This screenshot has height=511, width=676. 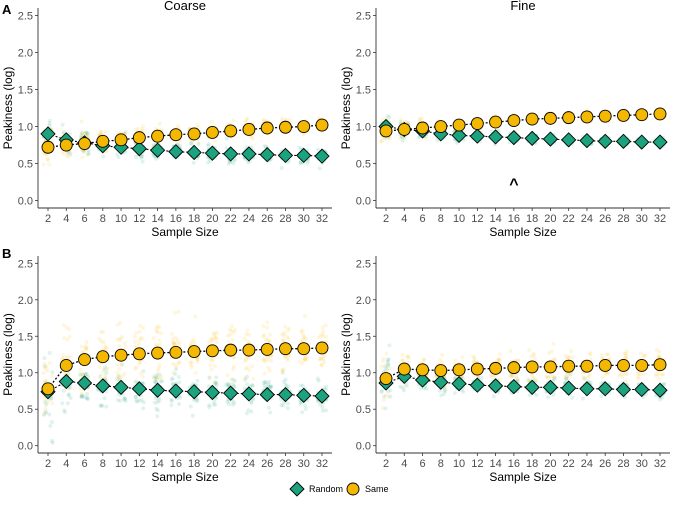 I want to click on y-tick-label: 0.5, so click(x=25, y=165).